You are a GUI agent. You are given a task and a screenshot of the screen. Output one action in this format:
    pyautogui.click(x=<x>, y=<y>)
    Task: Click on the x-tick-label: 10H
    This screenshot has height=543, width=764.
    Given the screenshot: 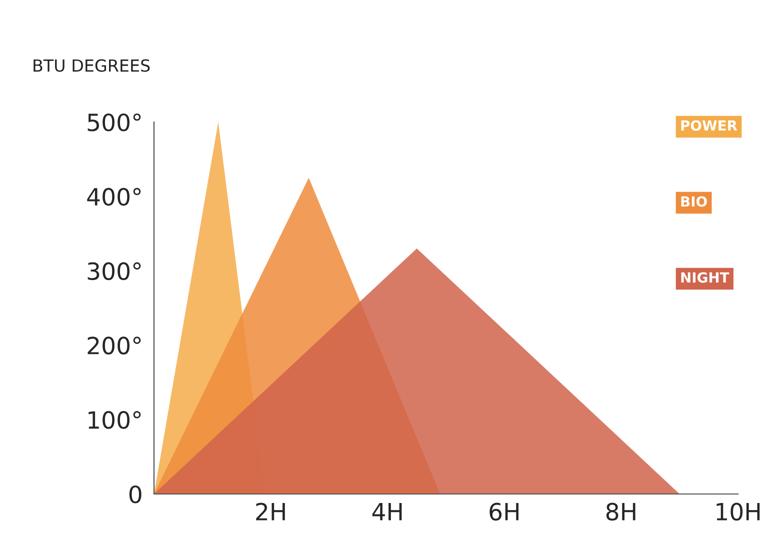 What is the action you would take?
    pyautogui.click(x=738, y=511)
    